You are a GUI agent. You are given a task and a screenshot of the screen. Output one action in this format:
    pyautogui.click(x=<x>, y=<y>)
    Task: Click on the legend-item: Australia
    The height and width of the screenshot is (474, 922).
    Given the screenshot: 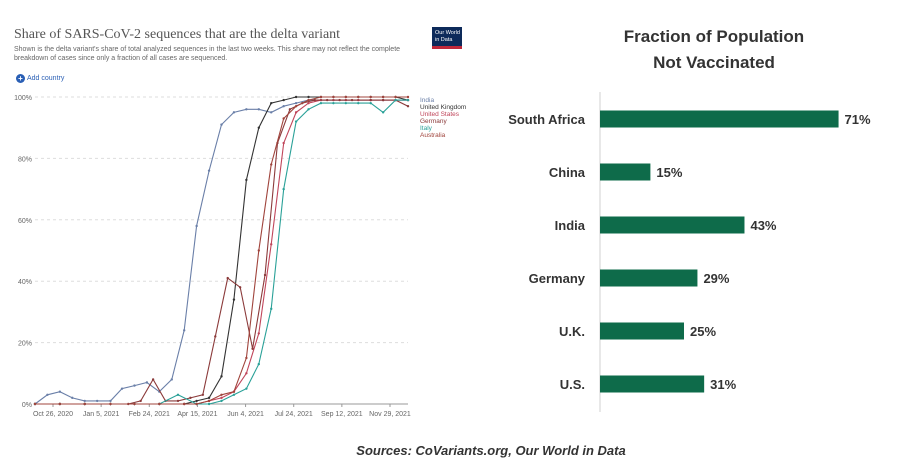 What is the action you would take?
    pyautogui.click(x=433, y=135)
    